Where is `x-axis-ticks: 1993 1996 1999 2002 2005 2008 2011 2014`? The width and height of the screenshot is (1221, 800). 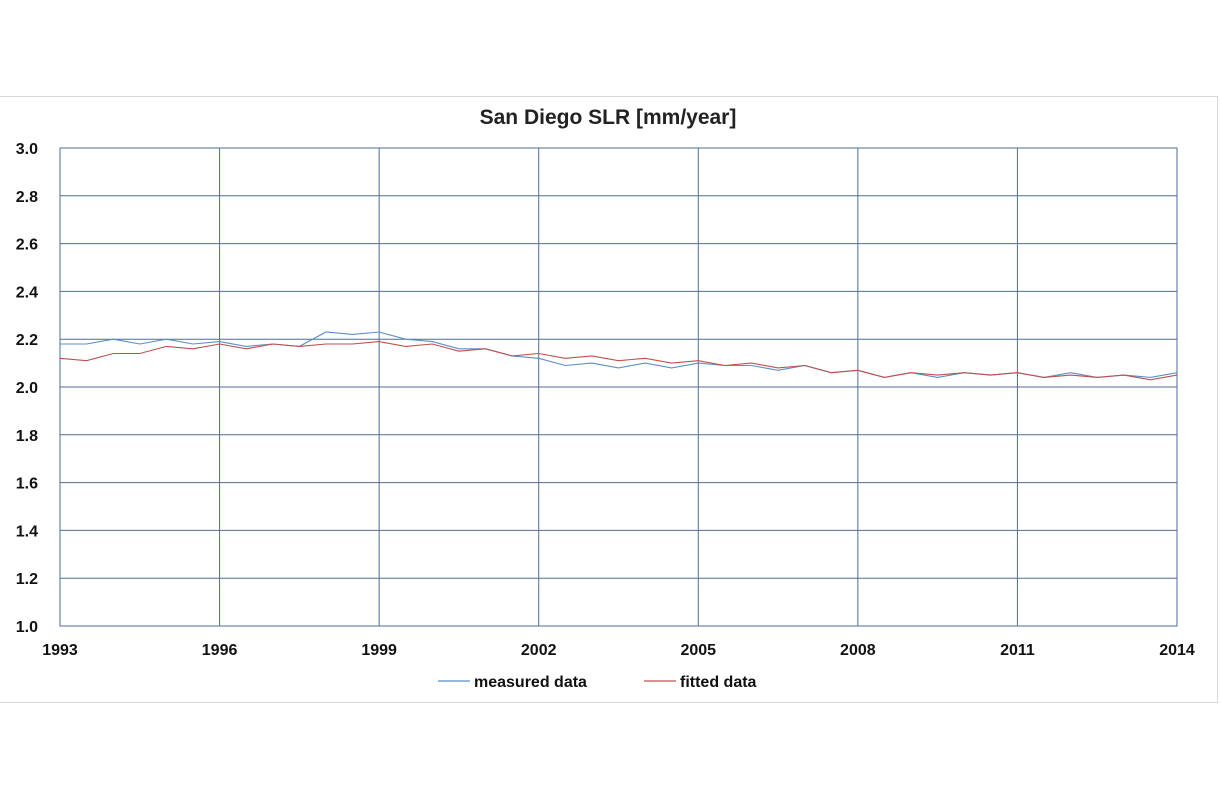 x-axis-ticks: 1993 1996 1999 2002 2005 2008 2011 2014 is located at coordinates (618, 650).